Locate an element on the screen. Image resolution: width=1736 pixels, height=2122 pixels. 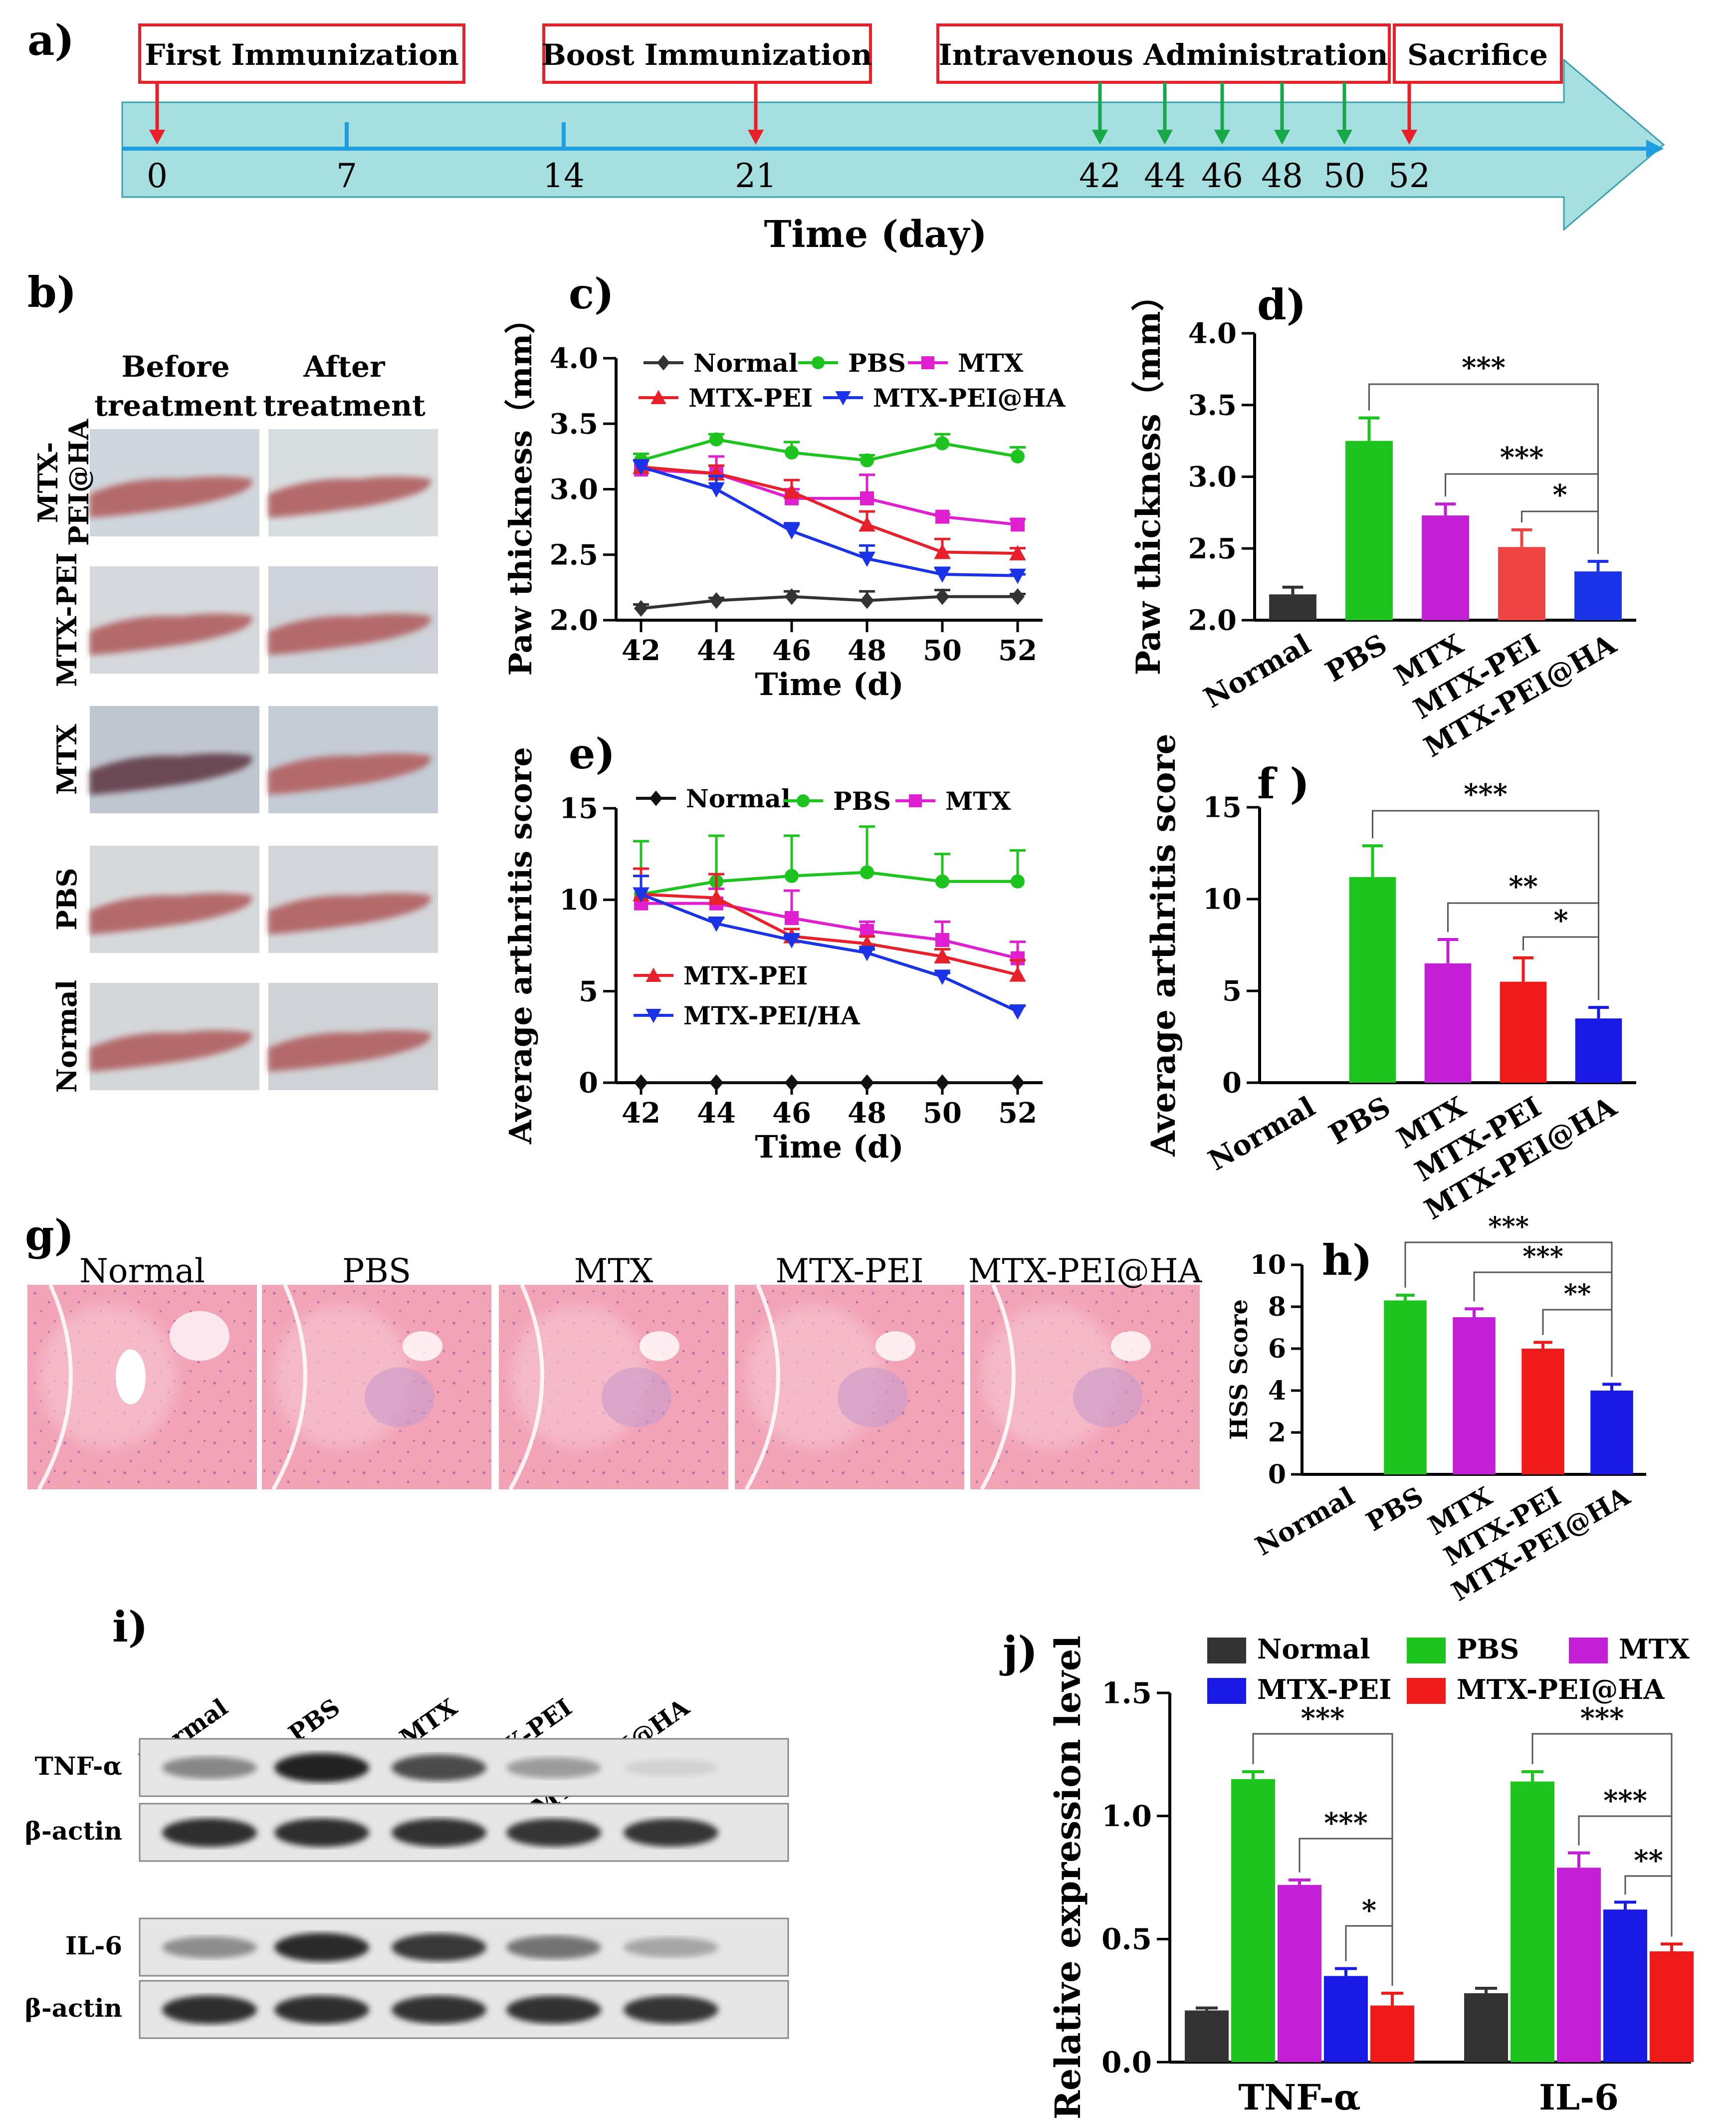
significance-label: * is located at coordinates (1559, 494).